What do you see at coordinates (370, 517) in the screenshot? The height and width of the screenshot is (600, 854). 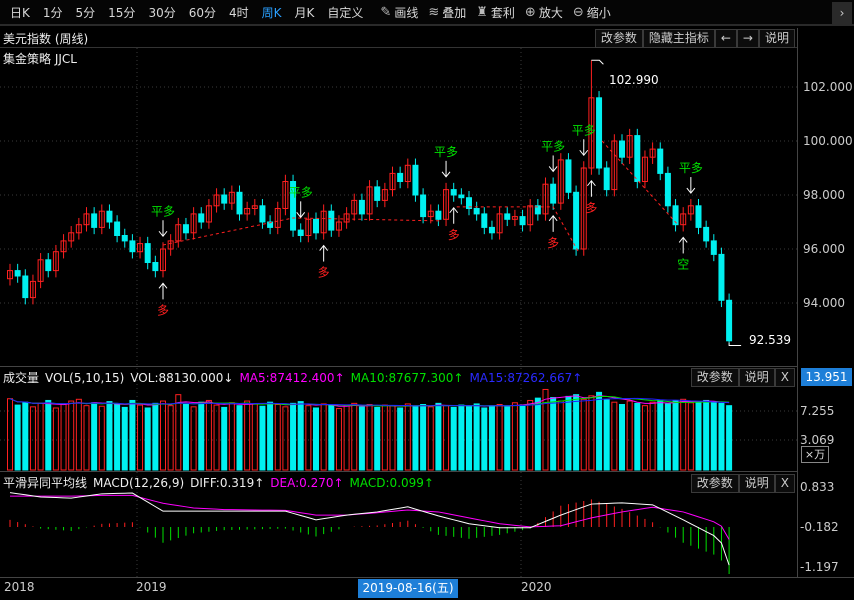 I see `dea-line` at bounding box center [370, 517].